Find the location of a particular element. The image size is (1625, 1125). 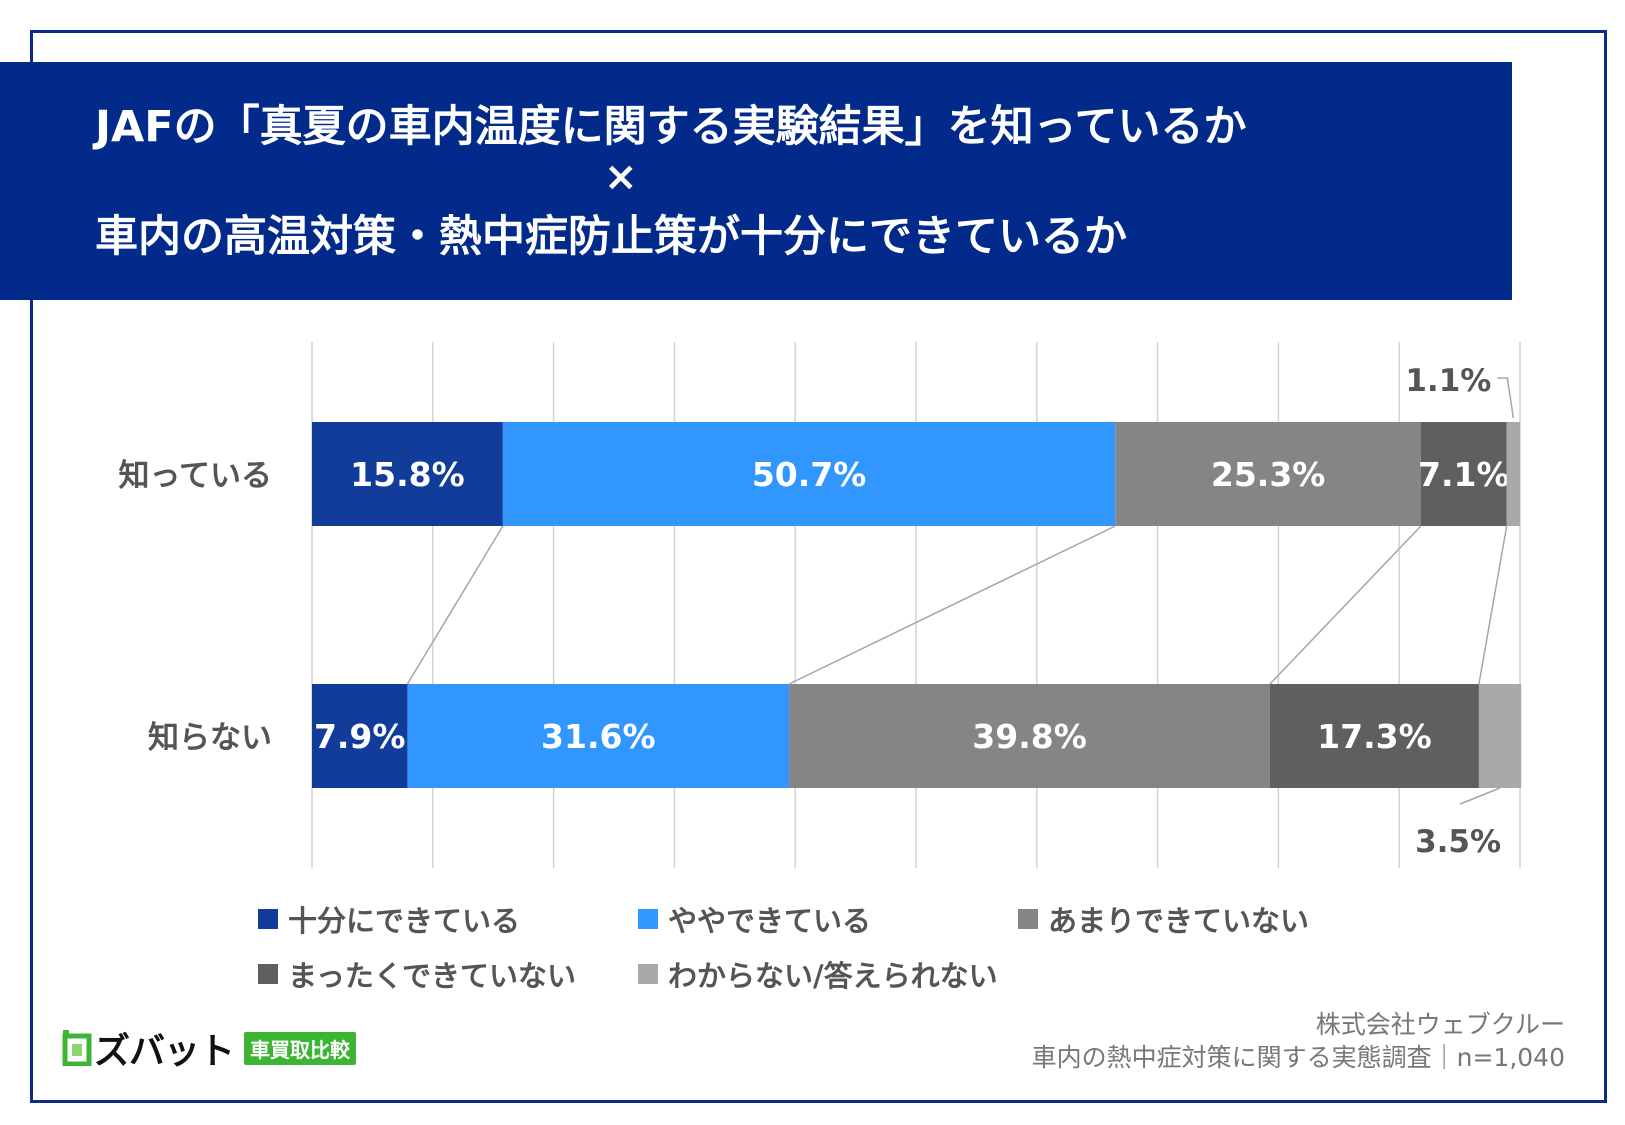

data-label-0-2: 25.3% is located at coordinates (1268, 474).